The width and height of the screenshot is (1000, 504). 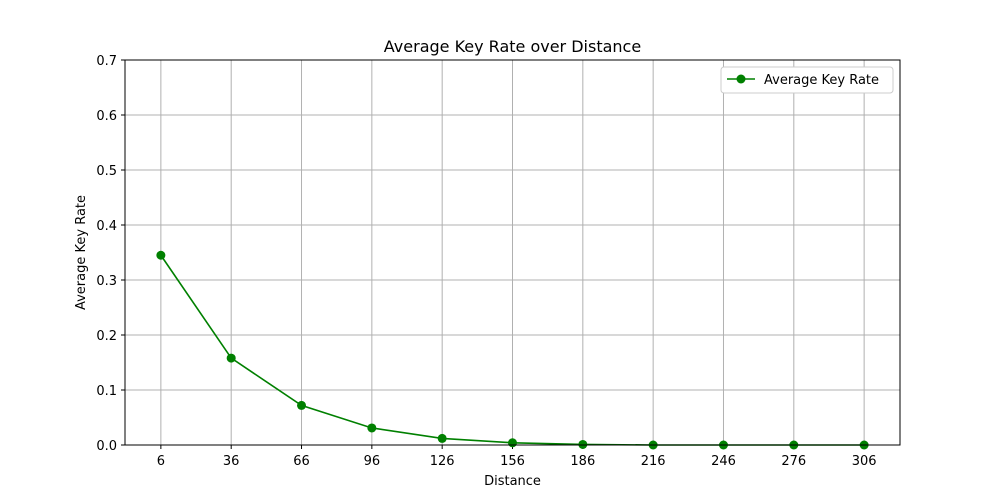 I want to click on x-tick-label: 276, so click(x=793, y=461).